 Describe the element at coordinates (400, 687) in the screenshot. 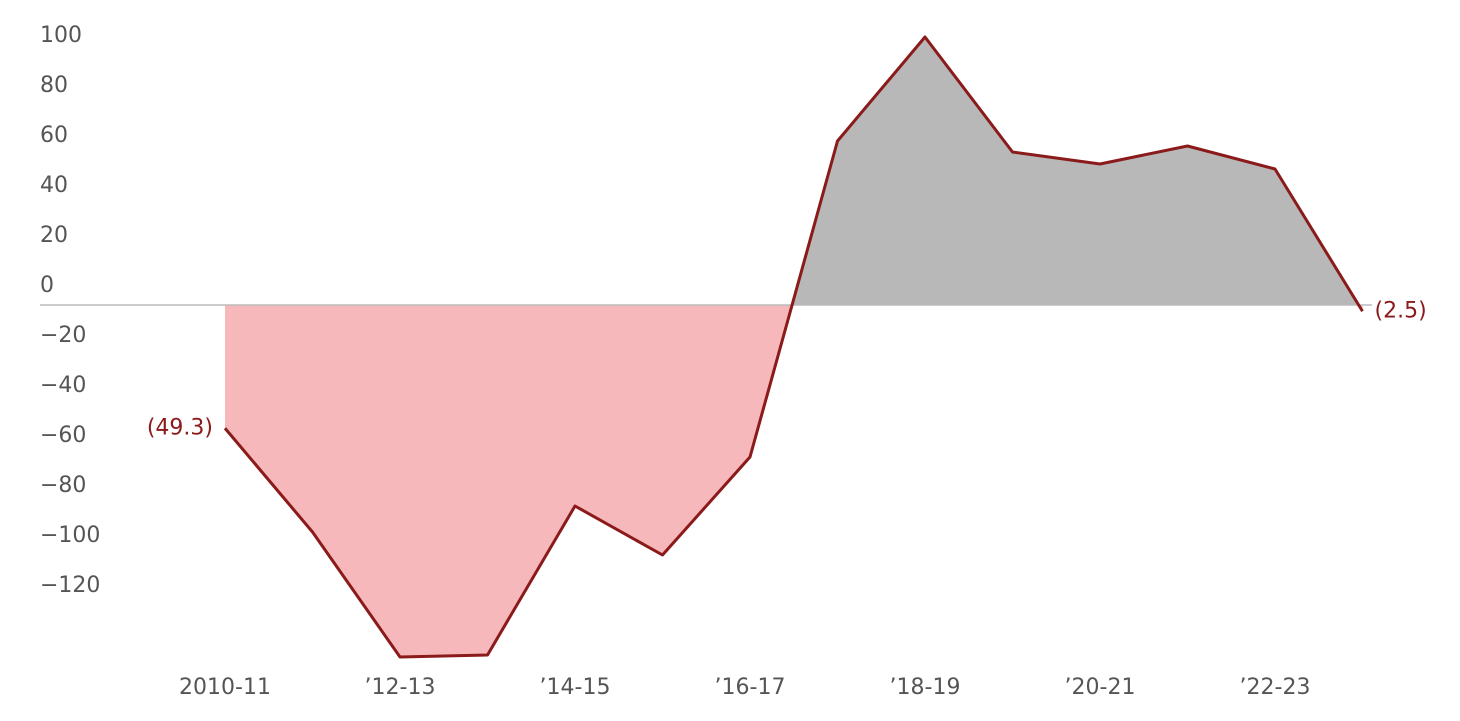

I see `x-tick-label: ’12-13` at that location.